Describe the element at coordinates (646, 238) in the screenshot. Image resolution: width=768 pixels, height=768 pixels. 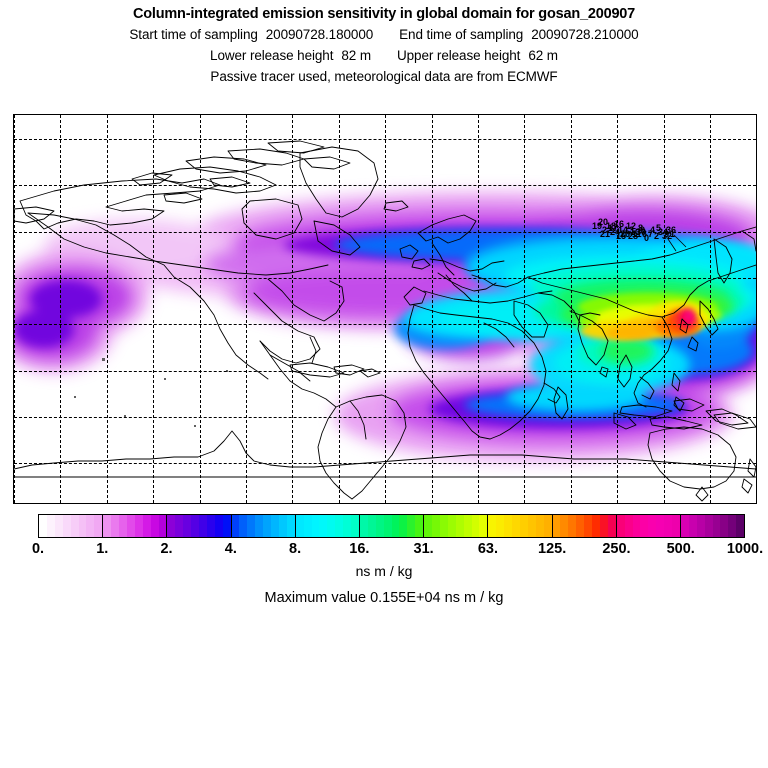
I see `svg-text: 0` at that location.